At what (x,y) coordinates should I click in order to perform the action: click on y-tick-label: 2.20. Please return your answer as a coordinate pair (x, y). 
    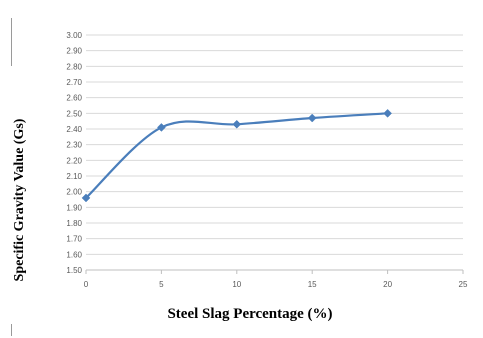
    Looking at the image, I should click on (74, 160).